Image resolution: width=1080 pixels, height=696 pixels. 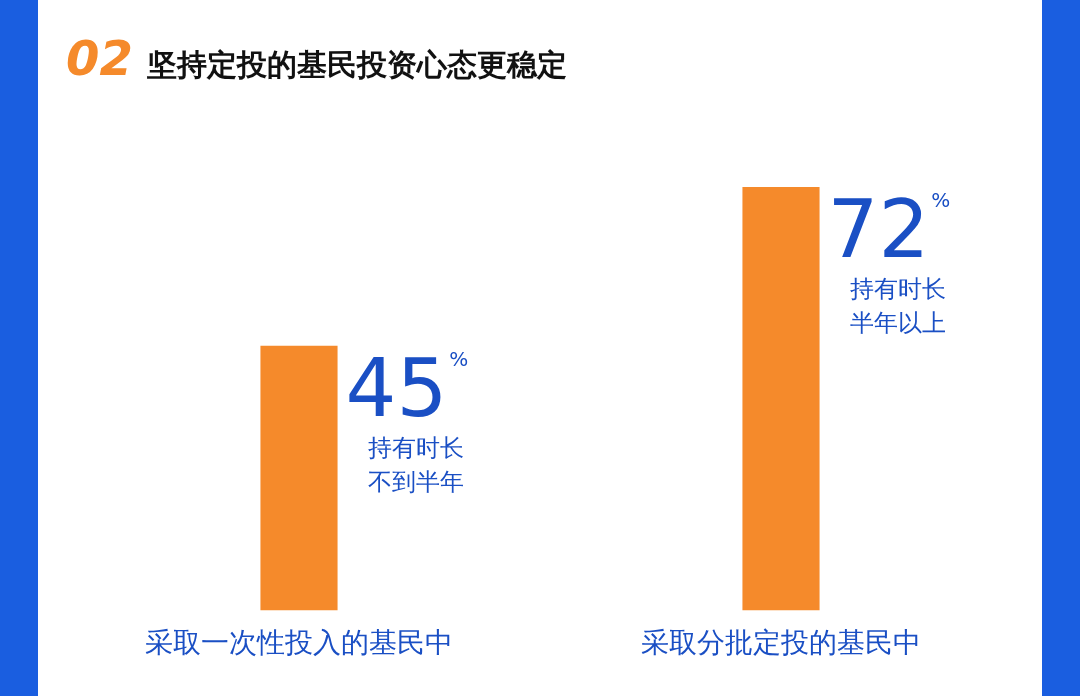 What do you see at coordinates (316, 58) in the screenshot?
I see `chart-title: 02 坚持定投的基民投资心态更稳定` at bounding box center [316, 58].